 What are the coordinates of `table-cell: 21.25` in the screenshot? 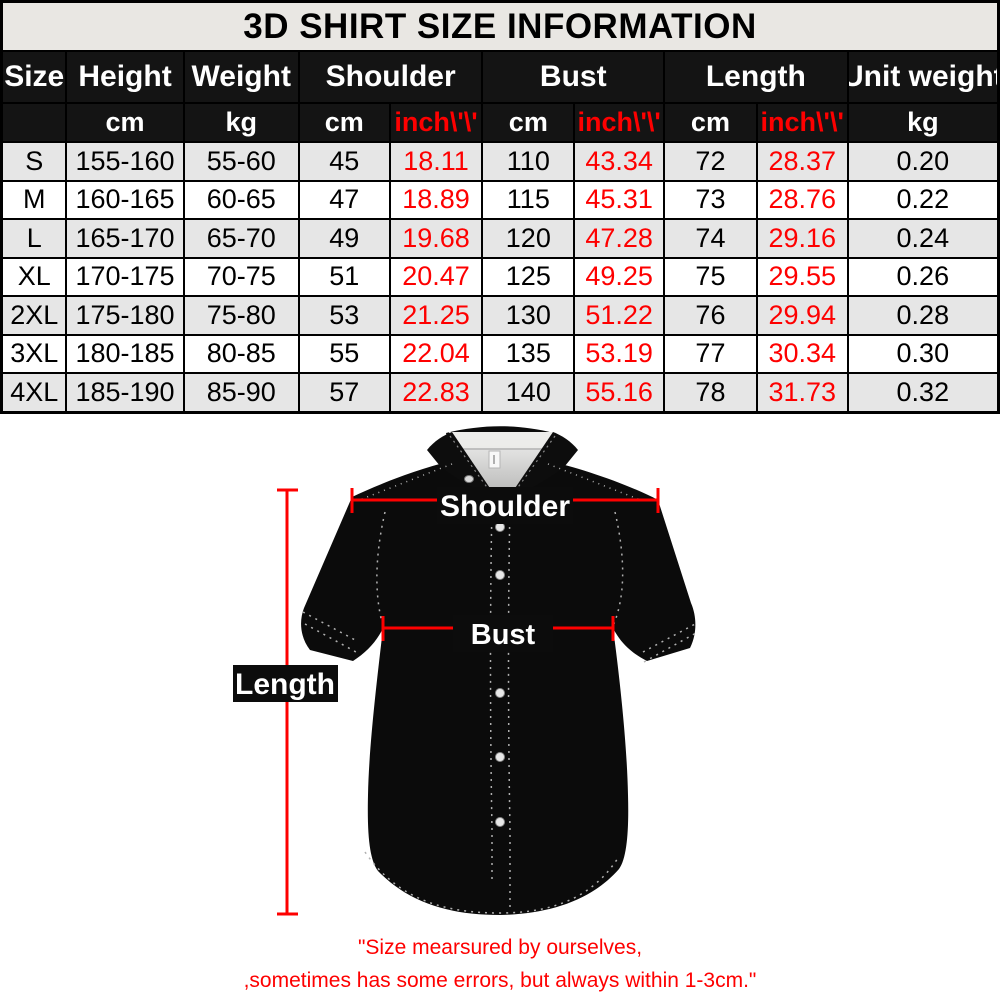 It's located at (436, 315).